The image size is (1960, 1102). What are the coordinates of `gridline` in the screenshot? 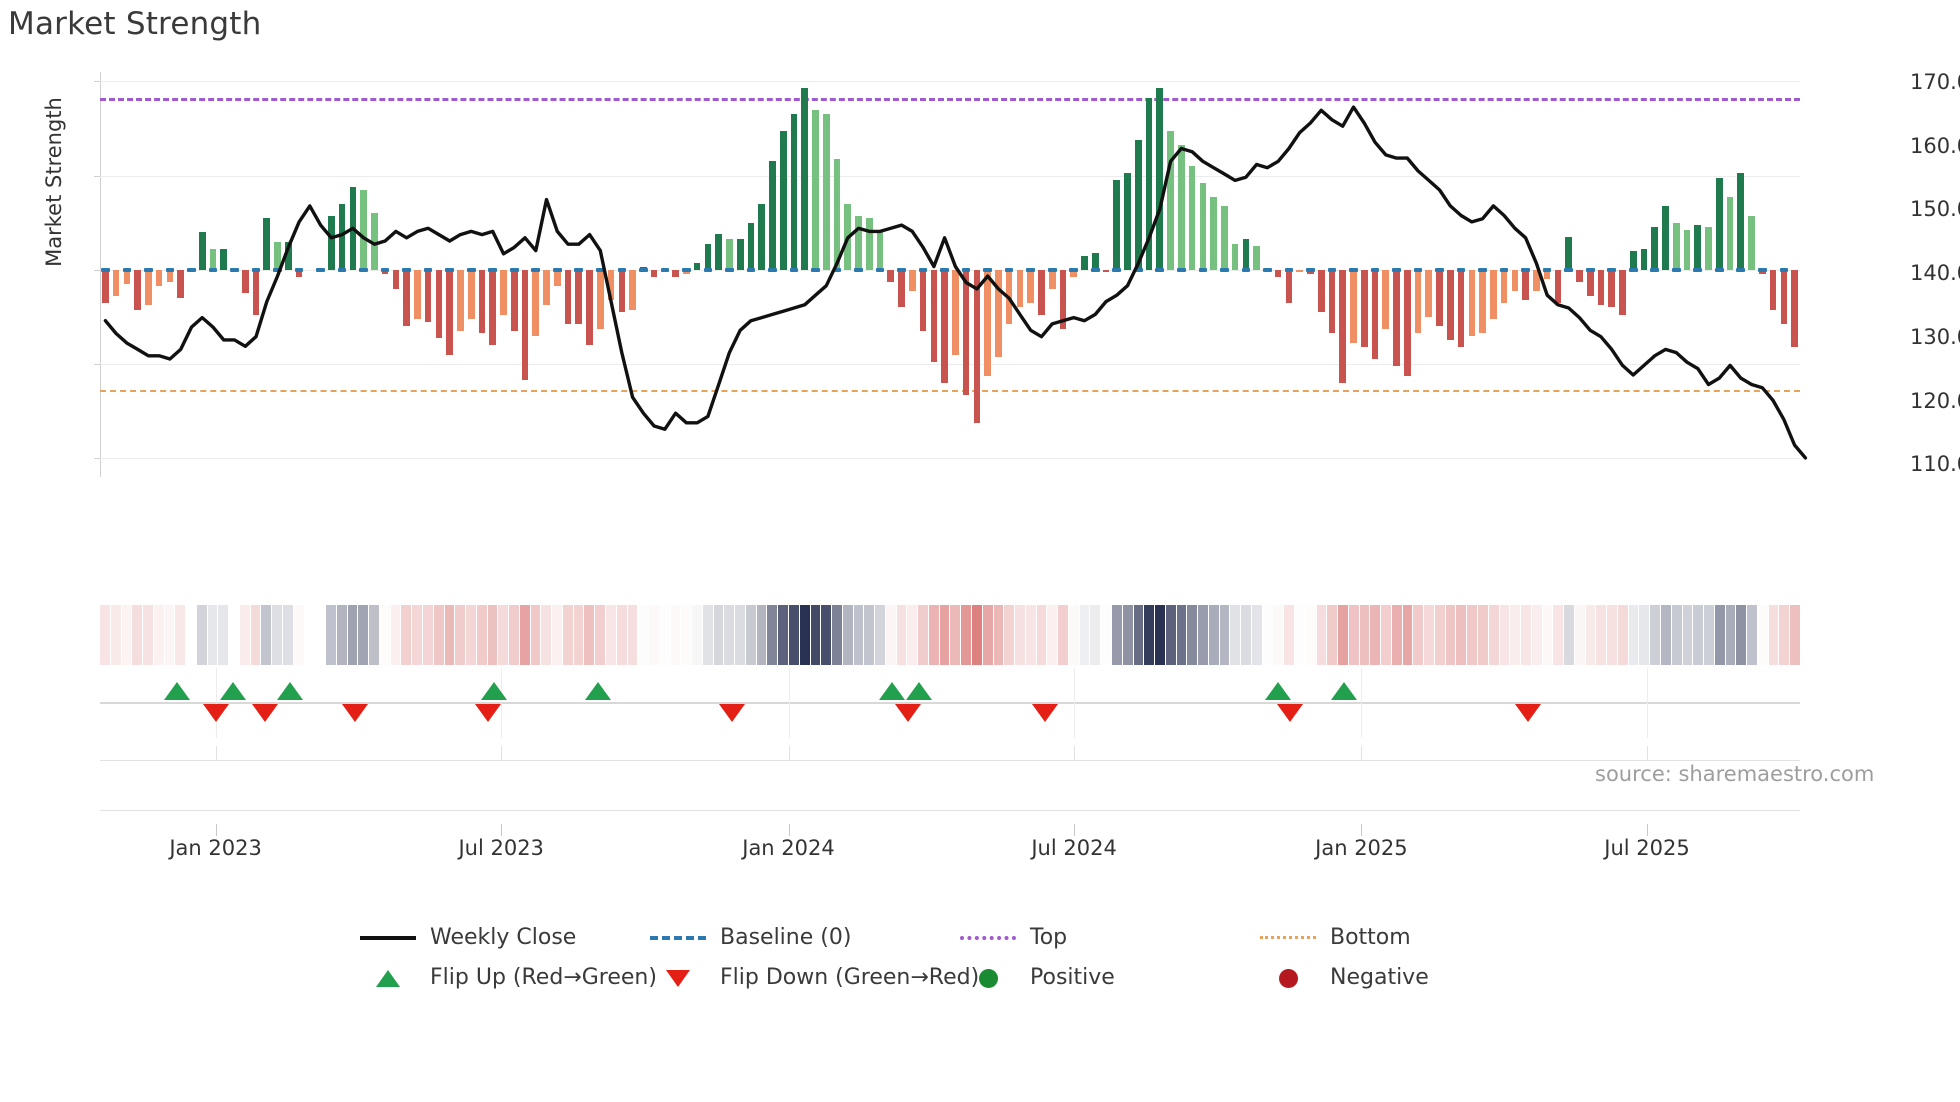 It's located at (950, 270).